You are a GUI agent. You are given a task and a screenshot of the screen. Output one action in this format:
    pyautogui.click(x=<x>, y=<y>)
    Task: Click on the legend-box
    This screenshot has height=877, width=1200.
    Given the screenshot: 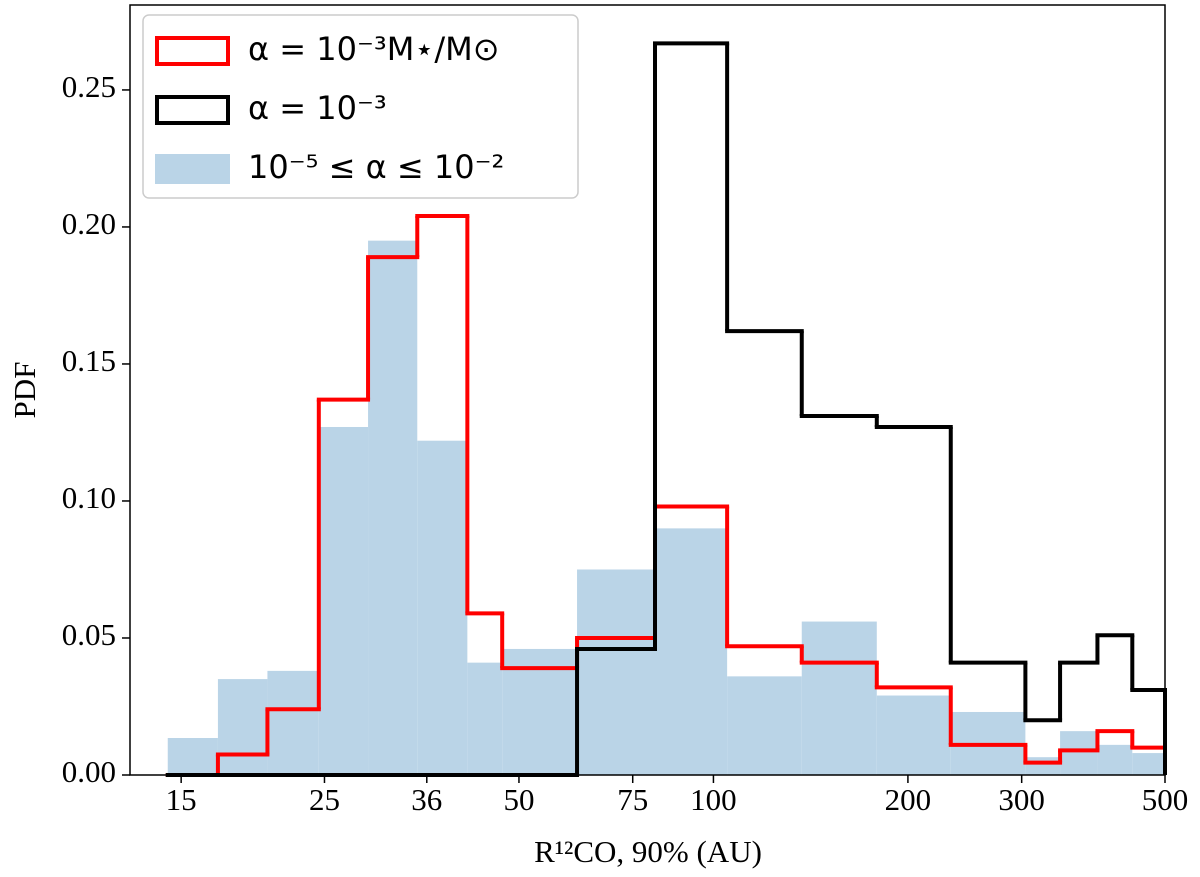 What is the action you would take?
    pyautogui.click(x=360, y=106)
    